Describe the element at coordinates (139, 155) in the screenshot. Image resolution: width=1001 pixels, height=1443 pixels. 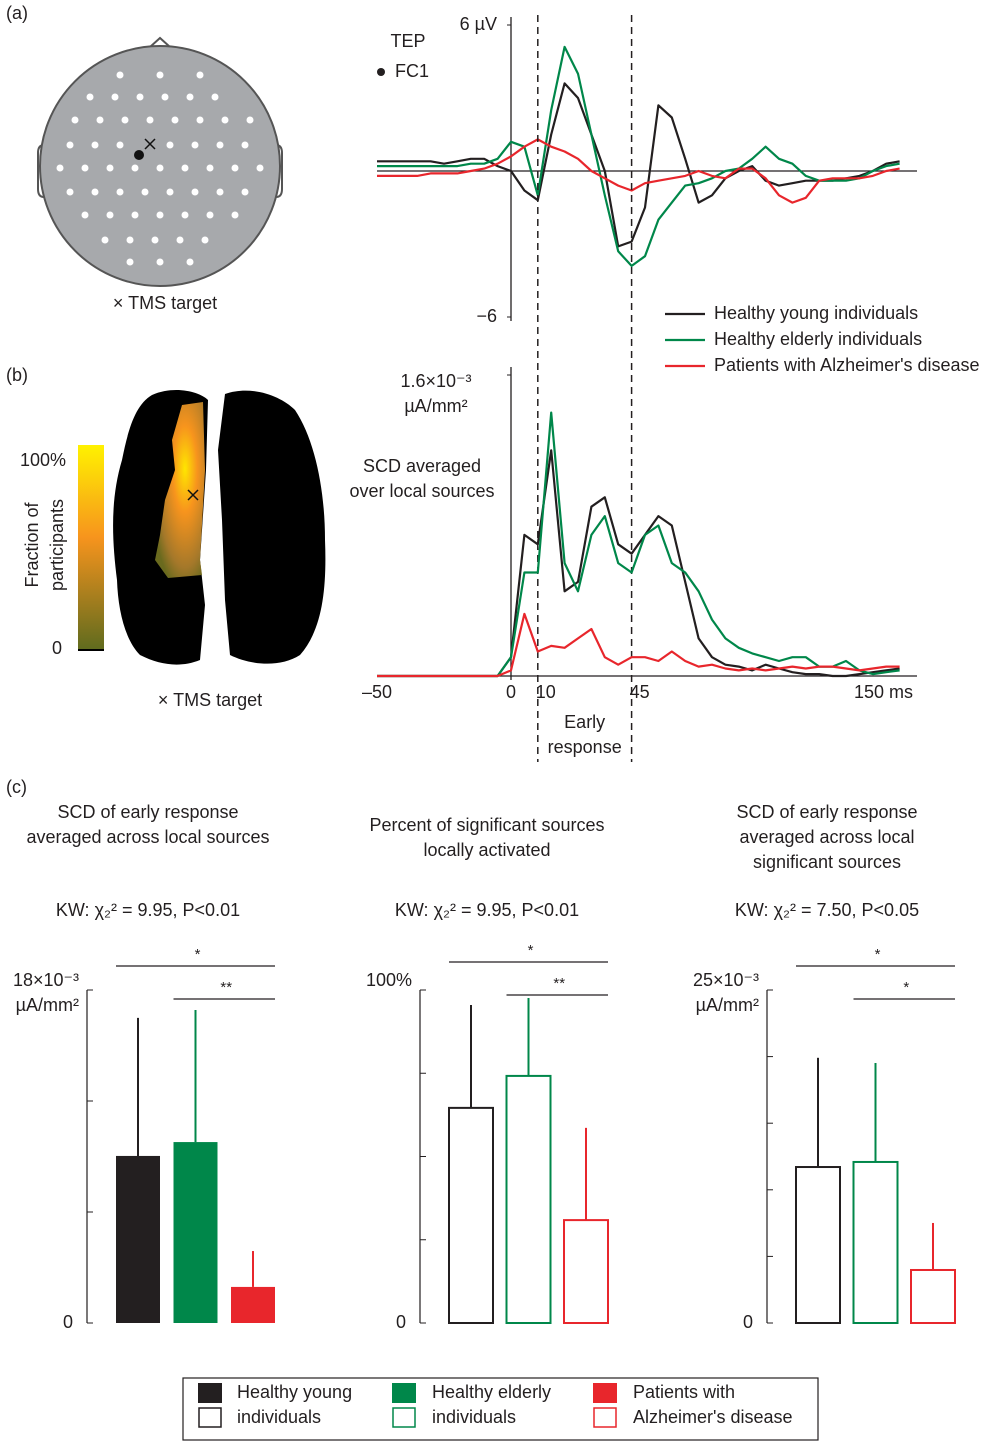
I see `fc1-electrode` at that location.